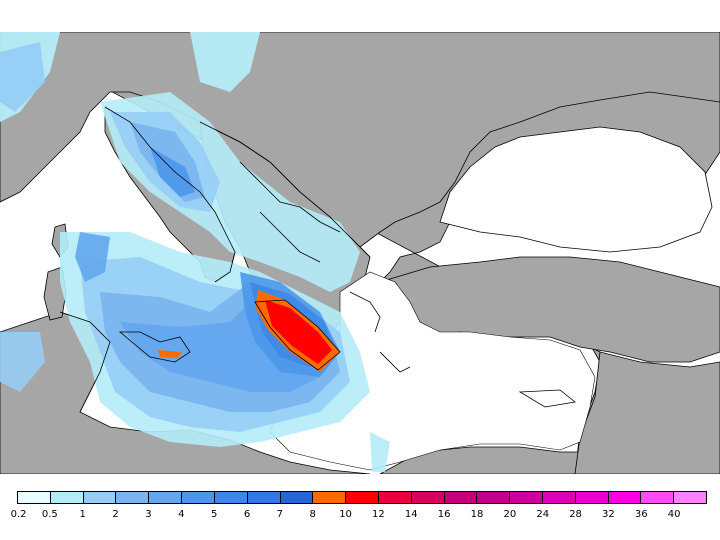 The width and height of the screenshot is (720, 540). I want to click on legend-tick-label: 2, so click(115, 514).